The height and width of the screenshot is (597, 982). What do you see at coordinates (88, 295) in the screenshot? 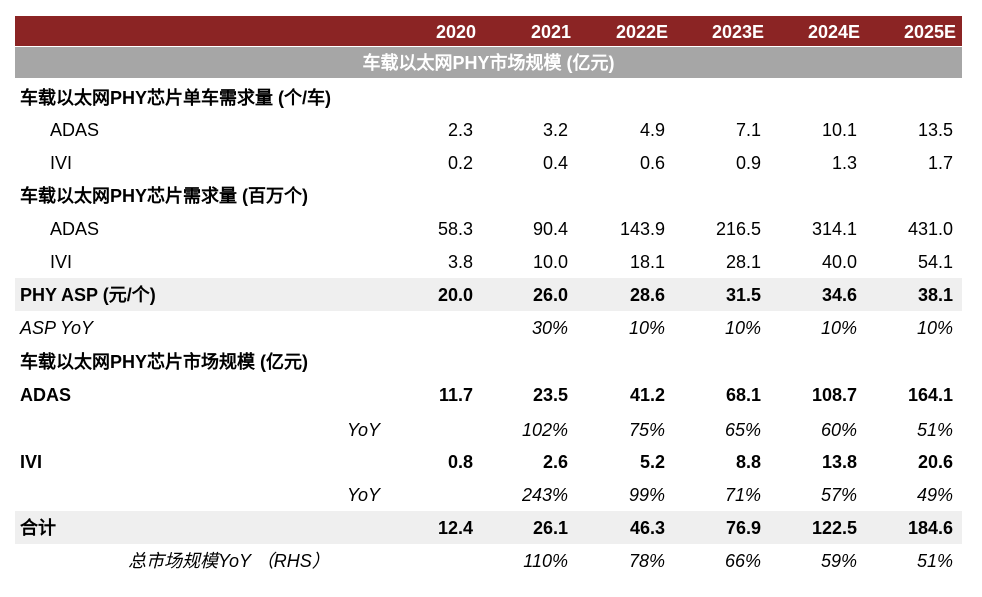
I see `row-label: PHY ASP (元/个)` at bounding box center [88, 295].